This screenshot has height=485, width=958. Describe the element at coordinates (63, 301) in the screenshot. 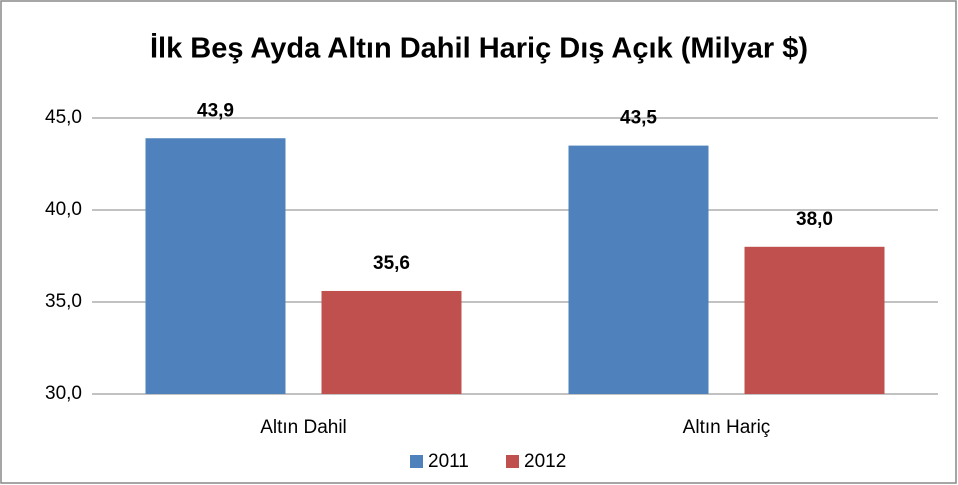

I see `y-tick-label: 35,0` at that location.